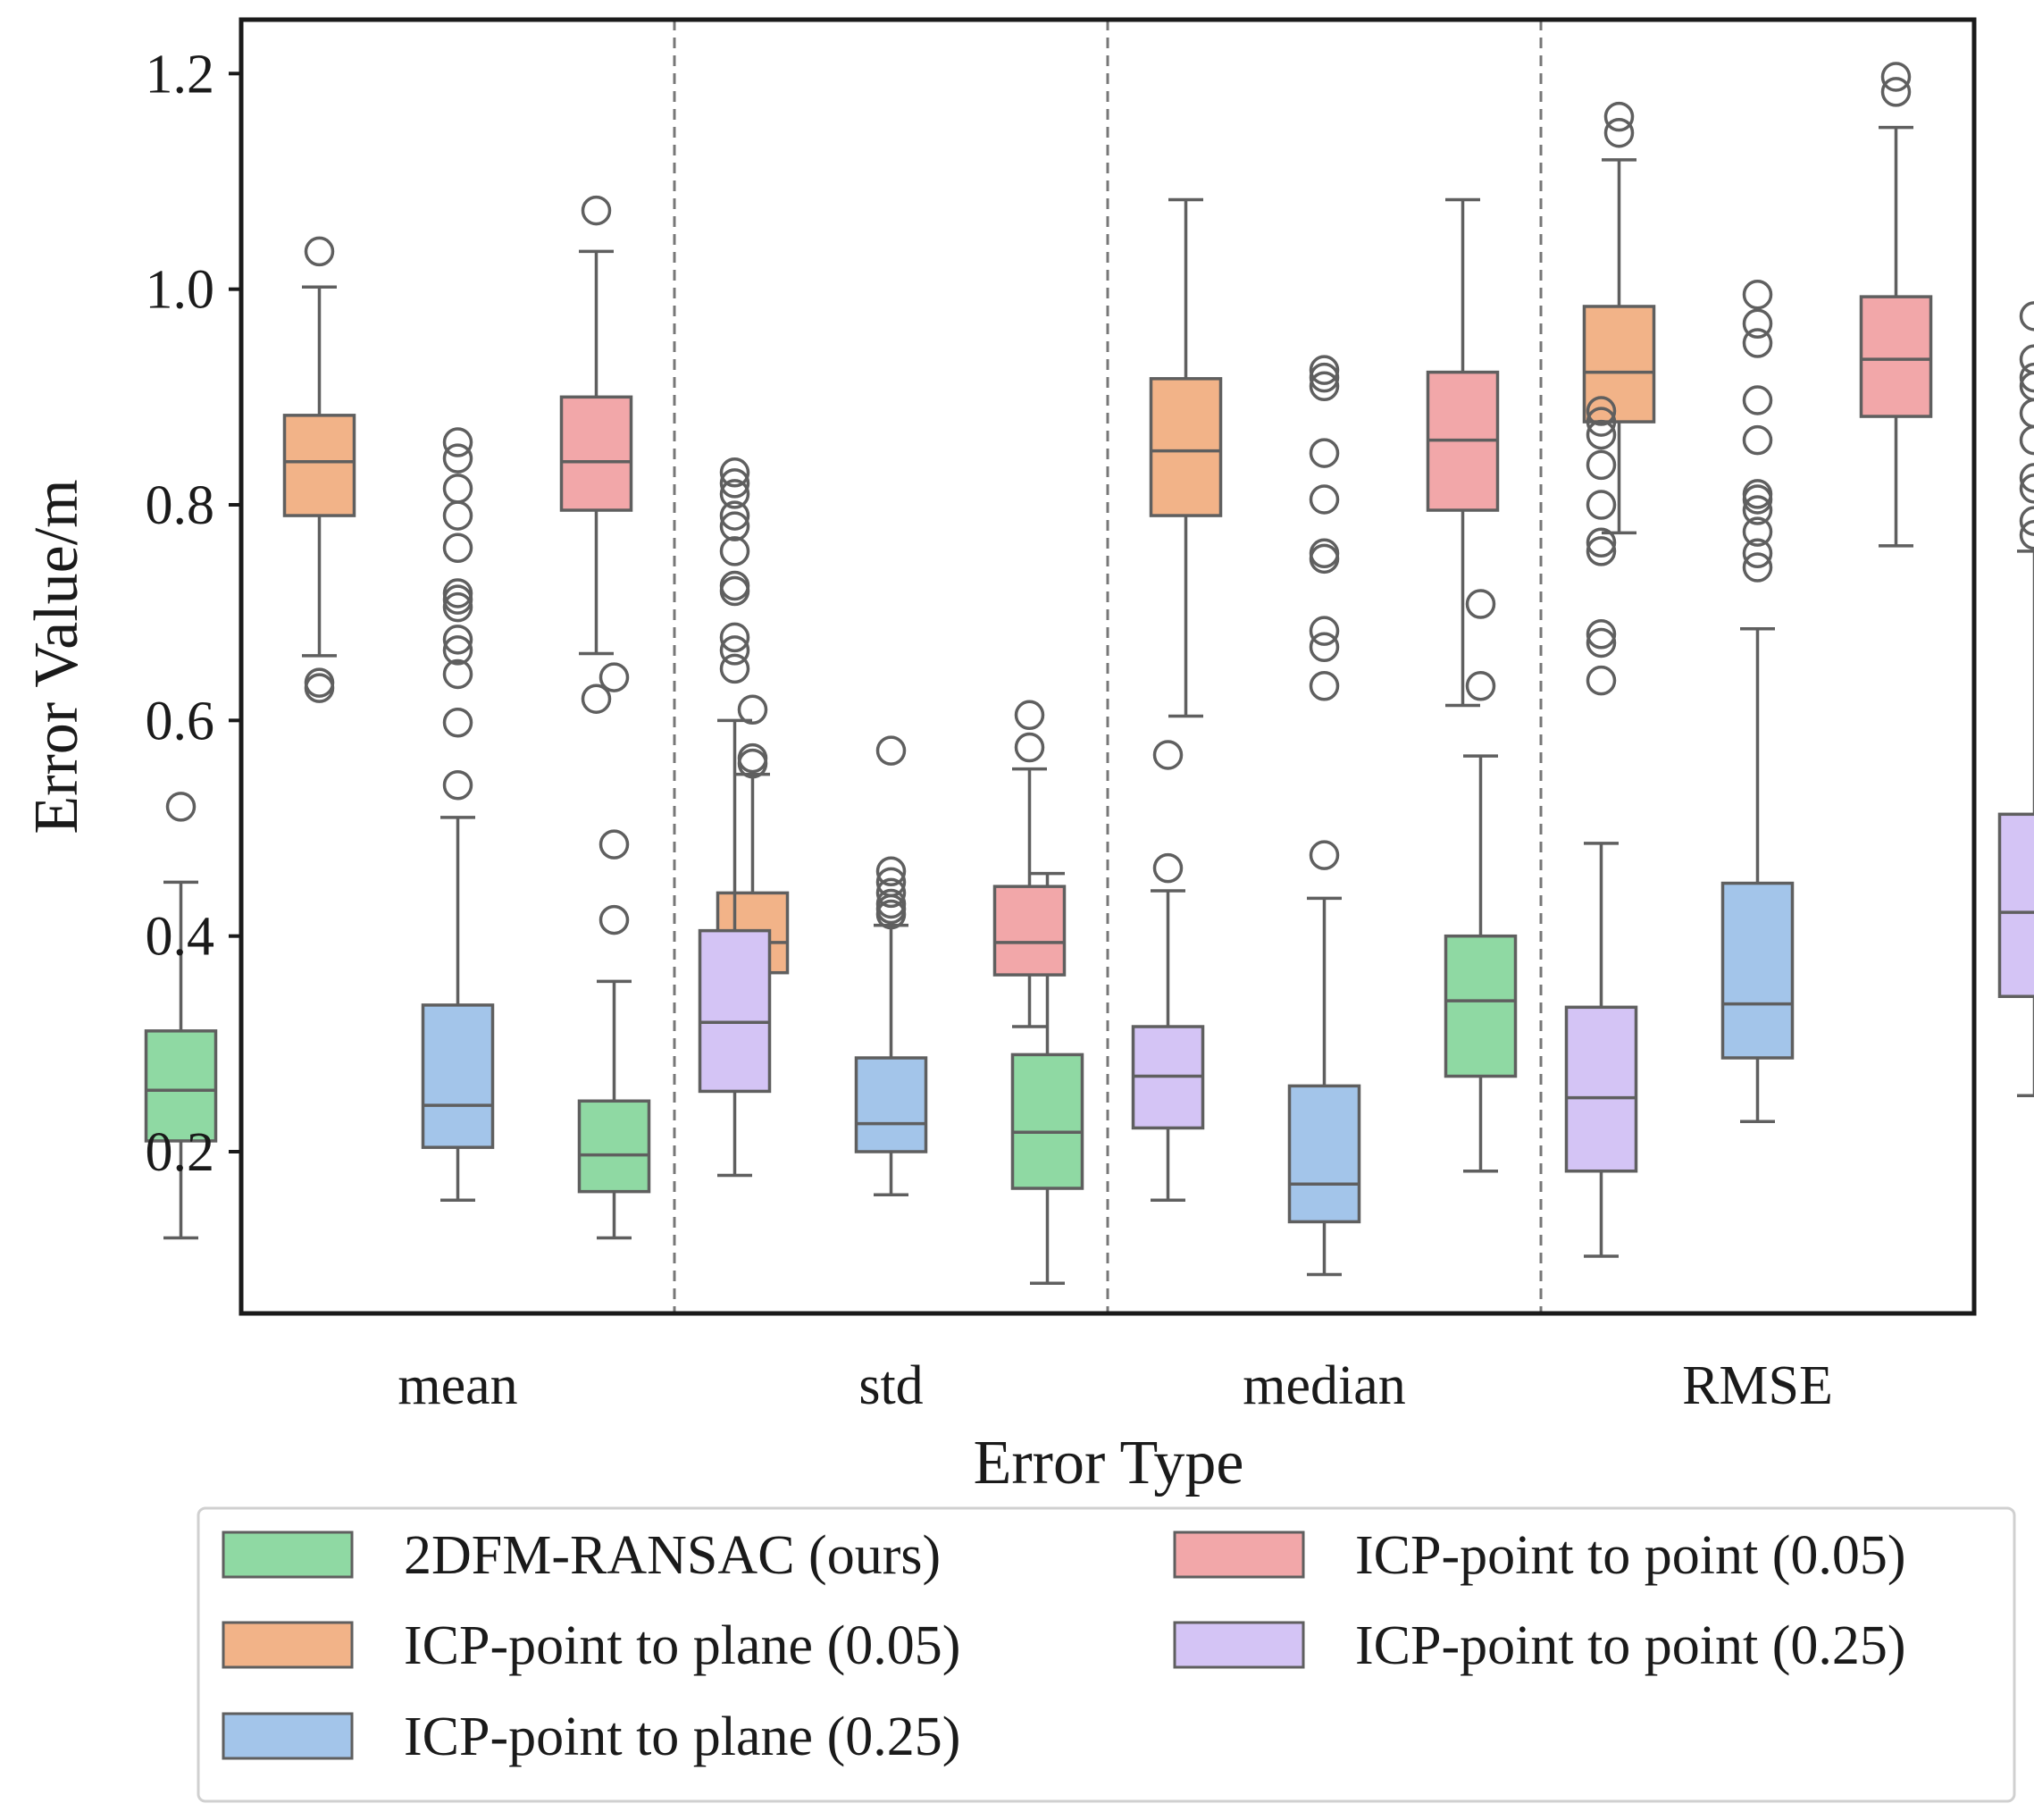 This screenshot has height=1820, width=2034. Describe the element at coordinates (180, 506) in the screenshot. I see `y-tick-label: 0.8` at that location.